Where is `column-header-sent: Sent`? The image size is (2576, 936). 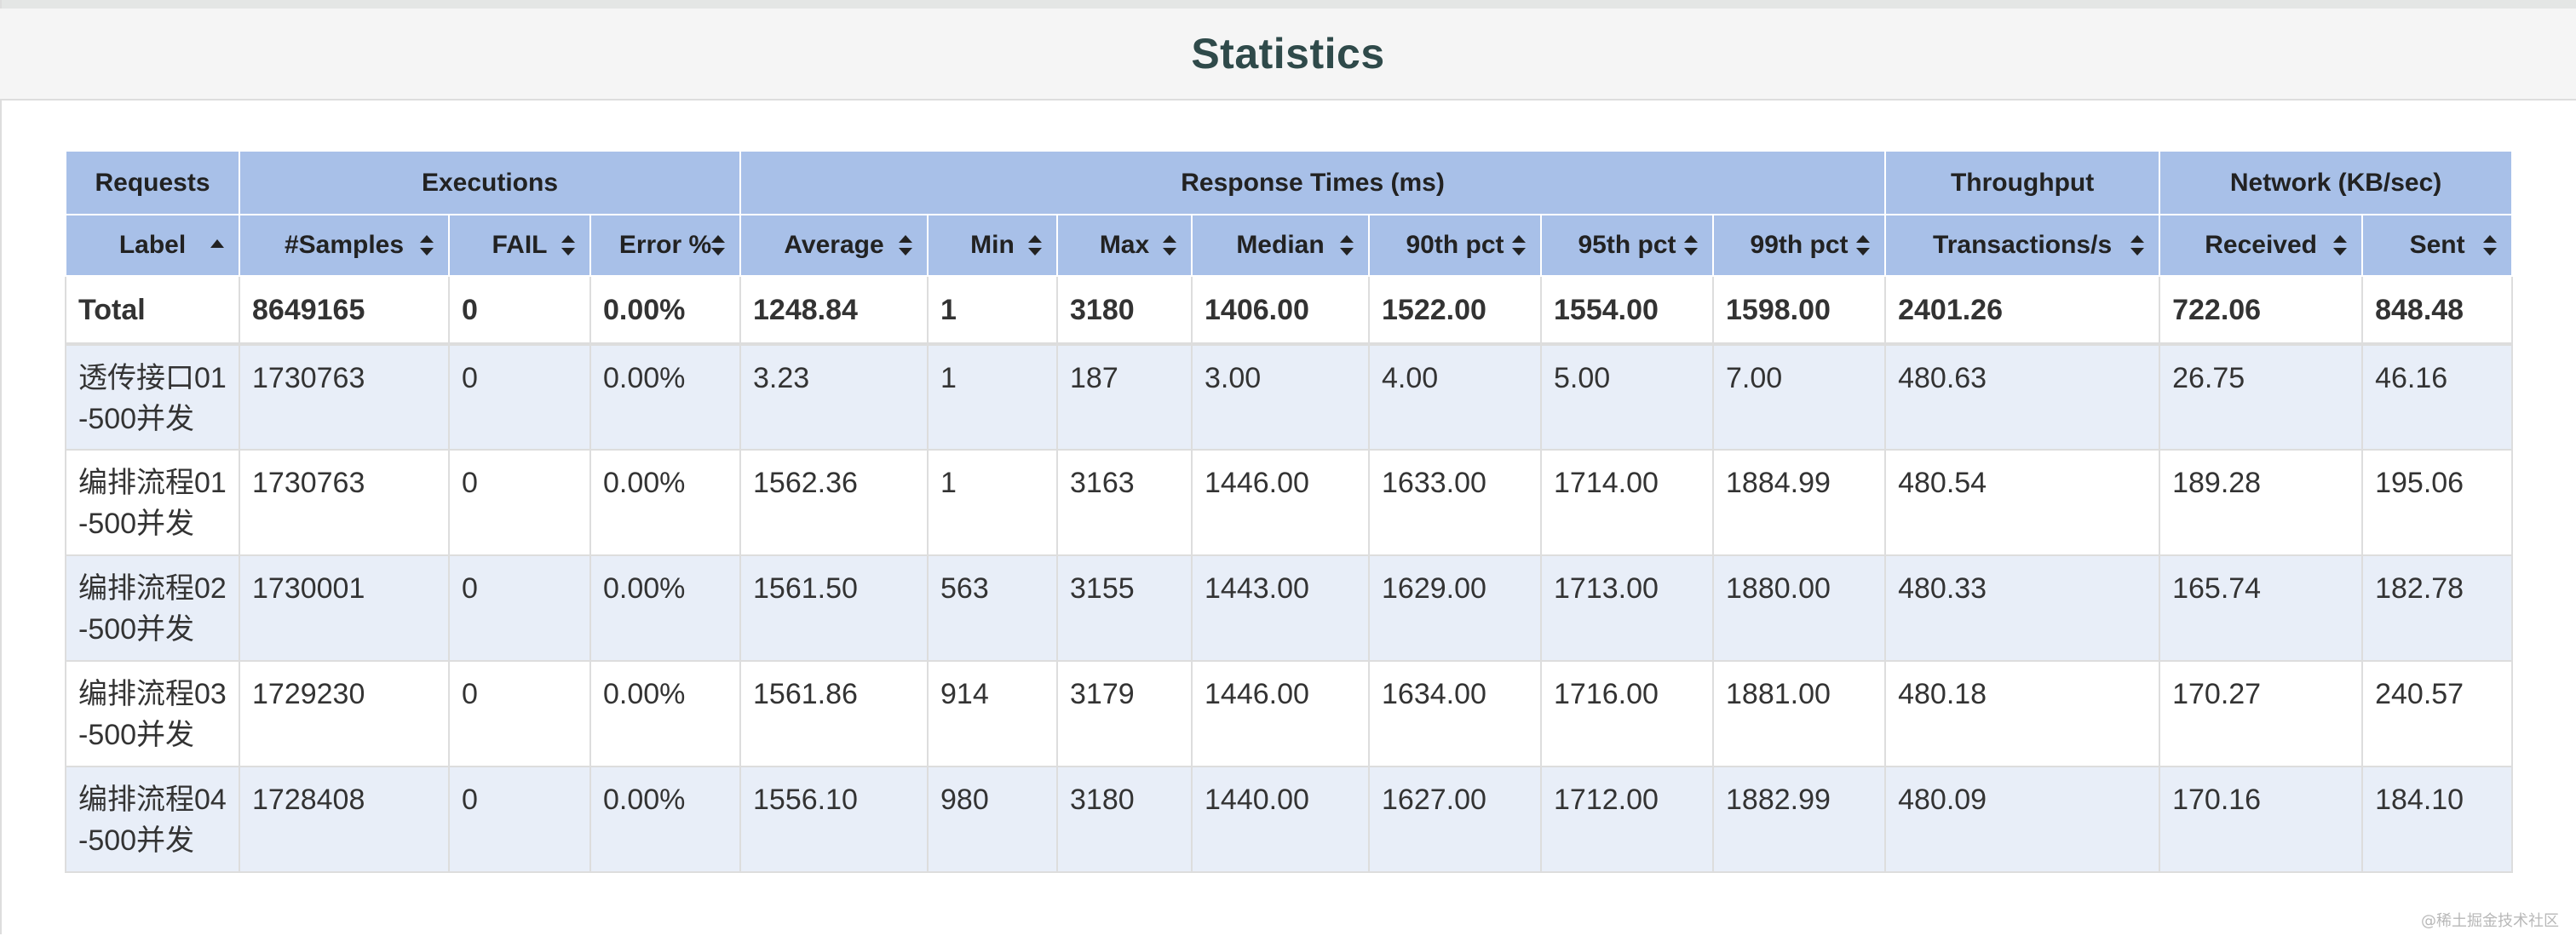
column-header-sent: Sent is located at coordinates (2437, 246).